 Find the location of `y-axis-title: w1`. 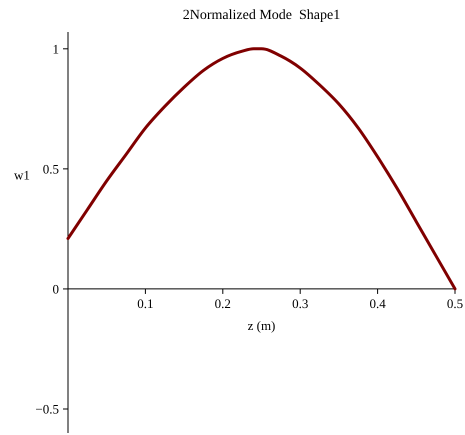

y-axis-title: w1 is located at coordinates (22, 174).